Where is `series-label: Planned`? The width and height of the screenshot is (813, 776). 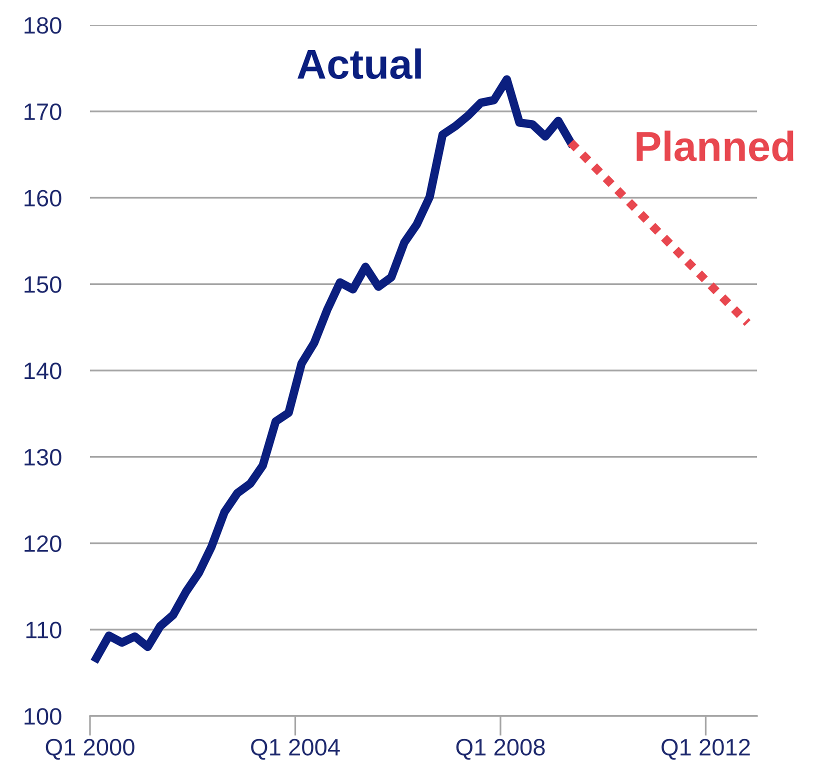
series-label: Planned is located at coordinates (715, 146).